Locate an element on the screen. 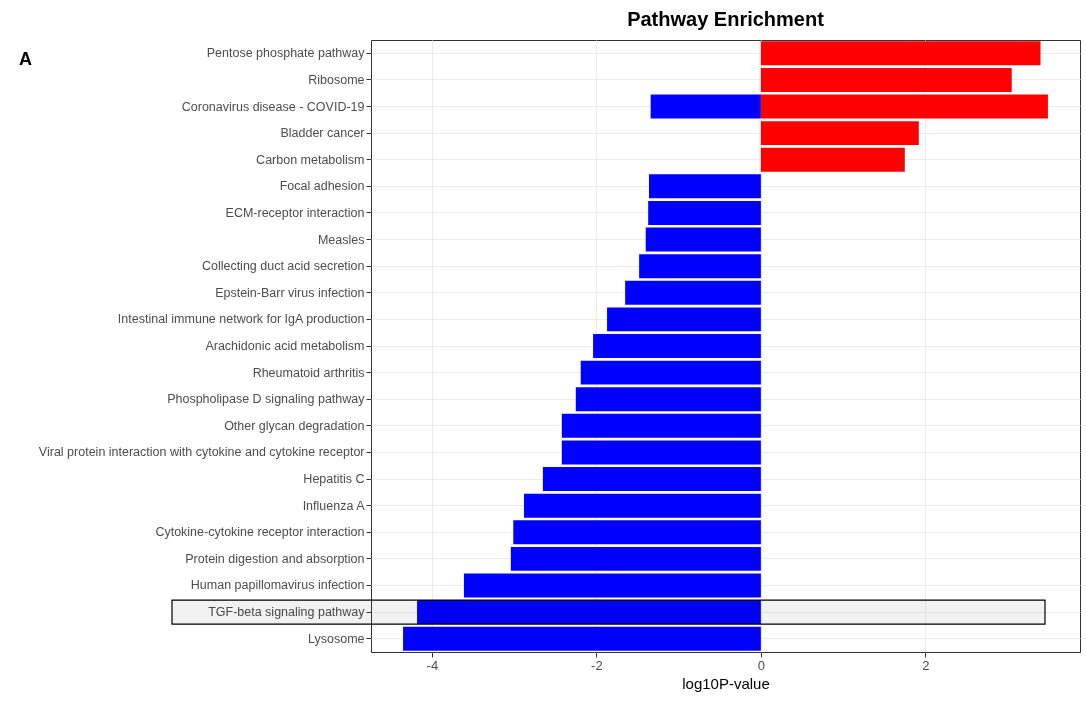  y-tick-label: Collecting duct acid secretion is located at coordinates (283, 266).